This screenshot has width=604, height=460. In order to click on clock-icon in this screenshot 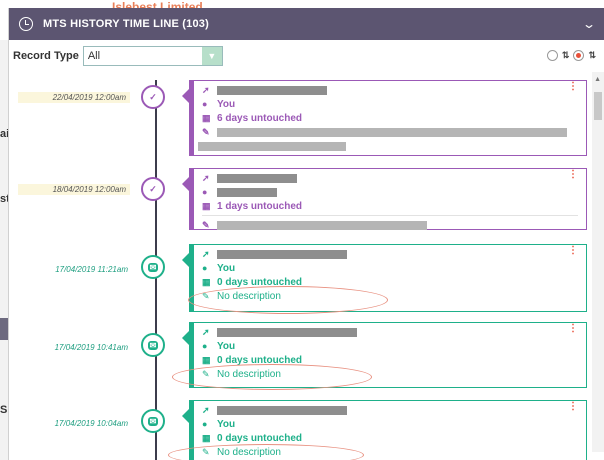, I will do `click(26, 24)`.